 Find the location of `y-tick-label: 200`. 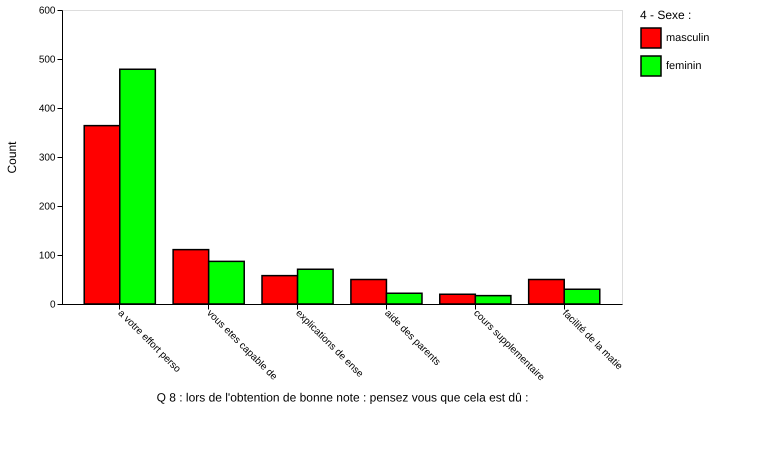

y-tick-label: 200 is located at coordinates (47, 207).